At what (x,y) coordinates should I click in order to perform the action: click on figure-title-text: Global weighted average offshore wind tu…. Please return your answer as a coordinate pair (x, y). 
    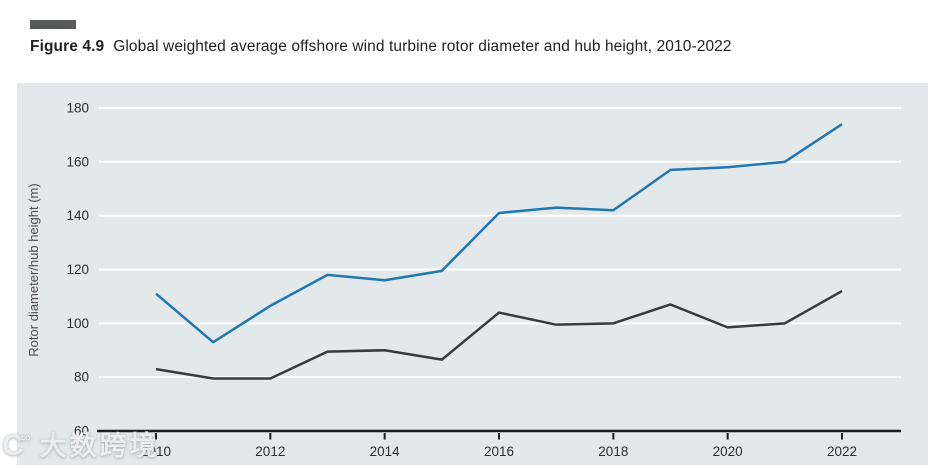
    Looking at the image, I should click on (422, 46).